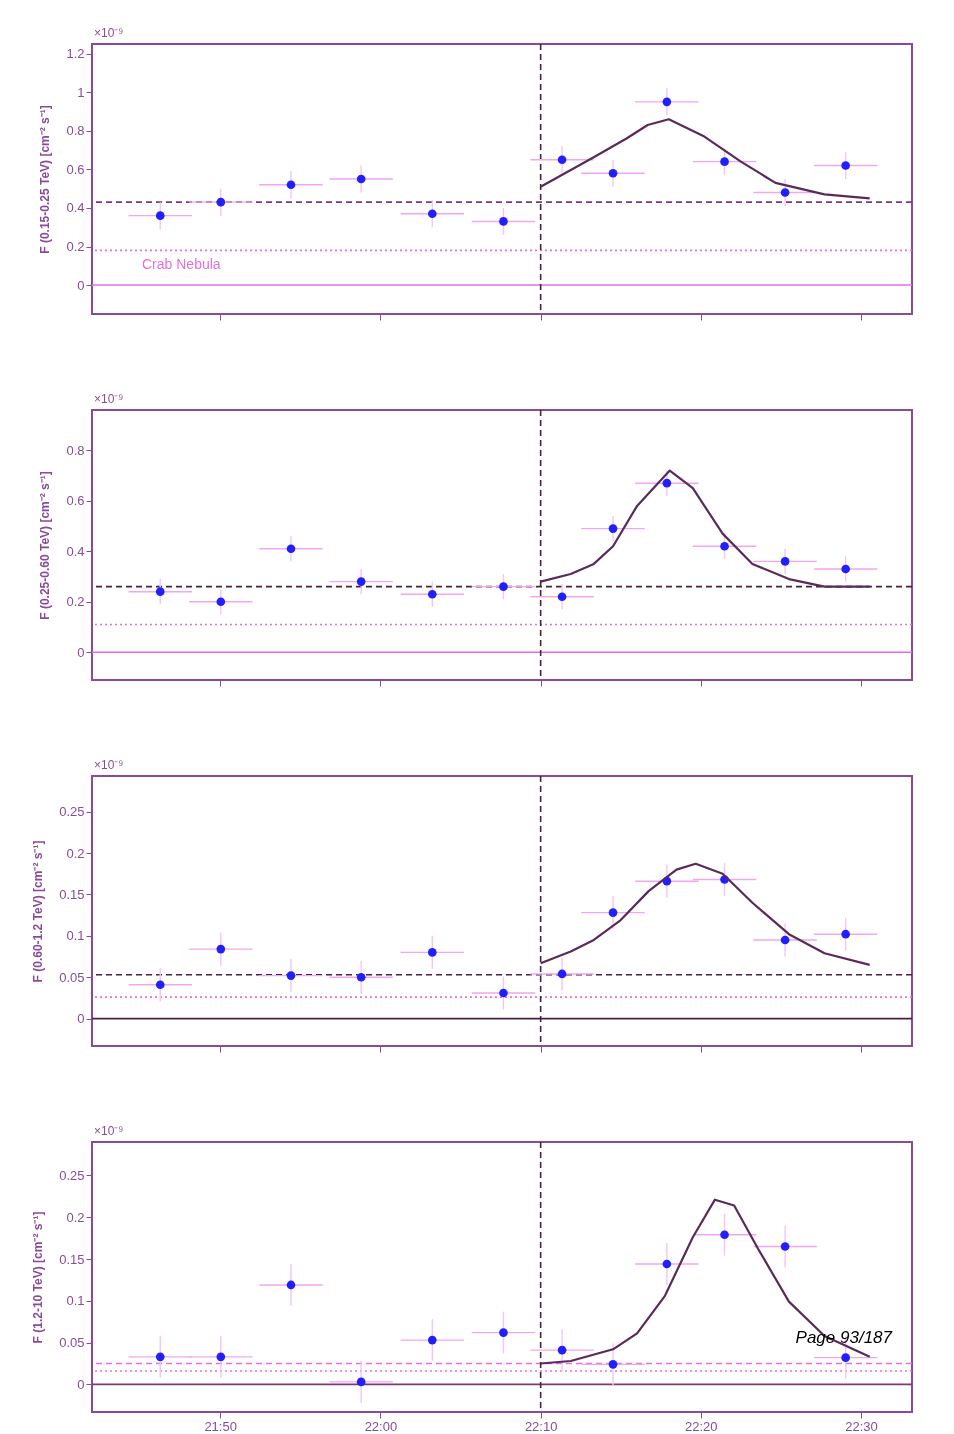 This screenshot has width=954, height=1434. Describe the element at coordinates (45, 545) in the screenshot. I see `y-axis-title: F (0.25-0.60 TeV) [cm⁻² s⁻¹]` at that location.